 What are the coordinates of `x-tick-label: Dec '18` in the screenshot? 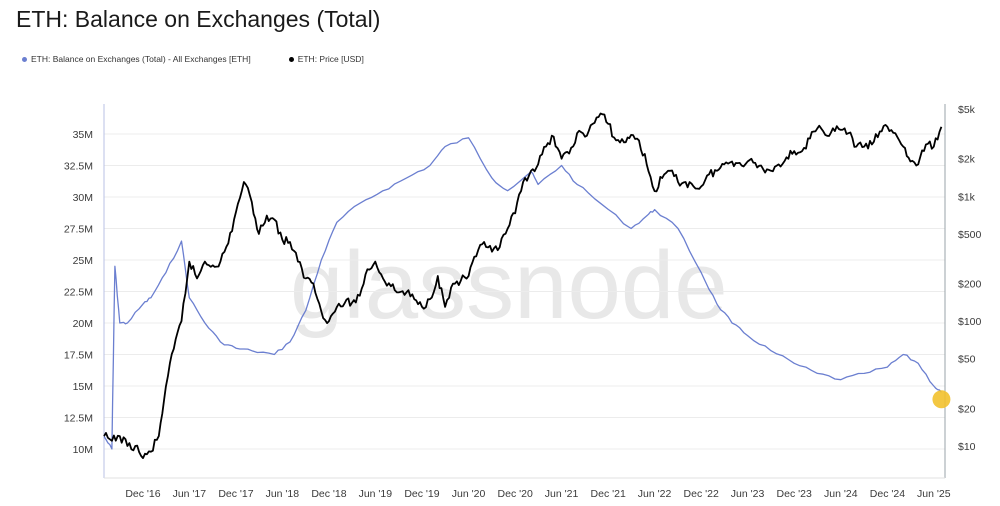 It's located at (328, 494).